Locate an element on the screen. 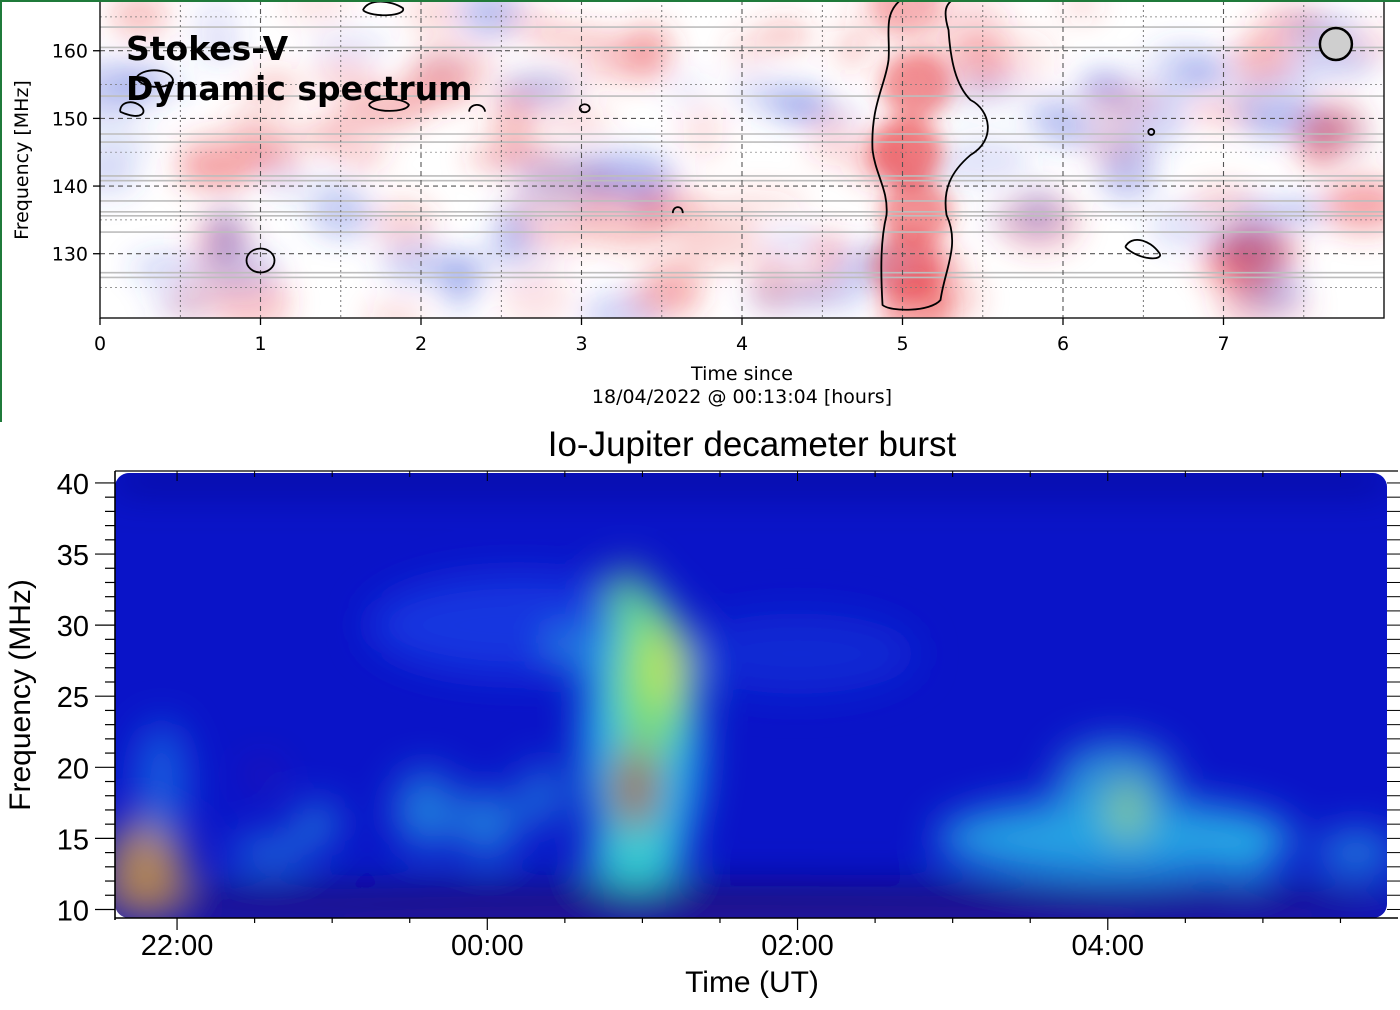 This screenshot has height=1010, width=1400. stokes-v-annotation-line-1: Stokes-V is located at coordinates (207, 48).